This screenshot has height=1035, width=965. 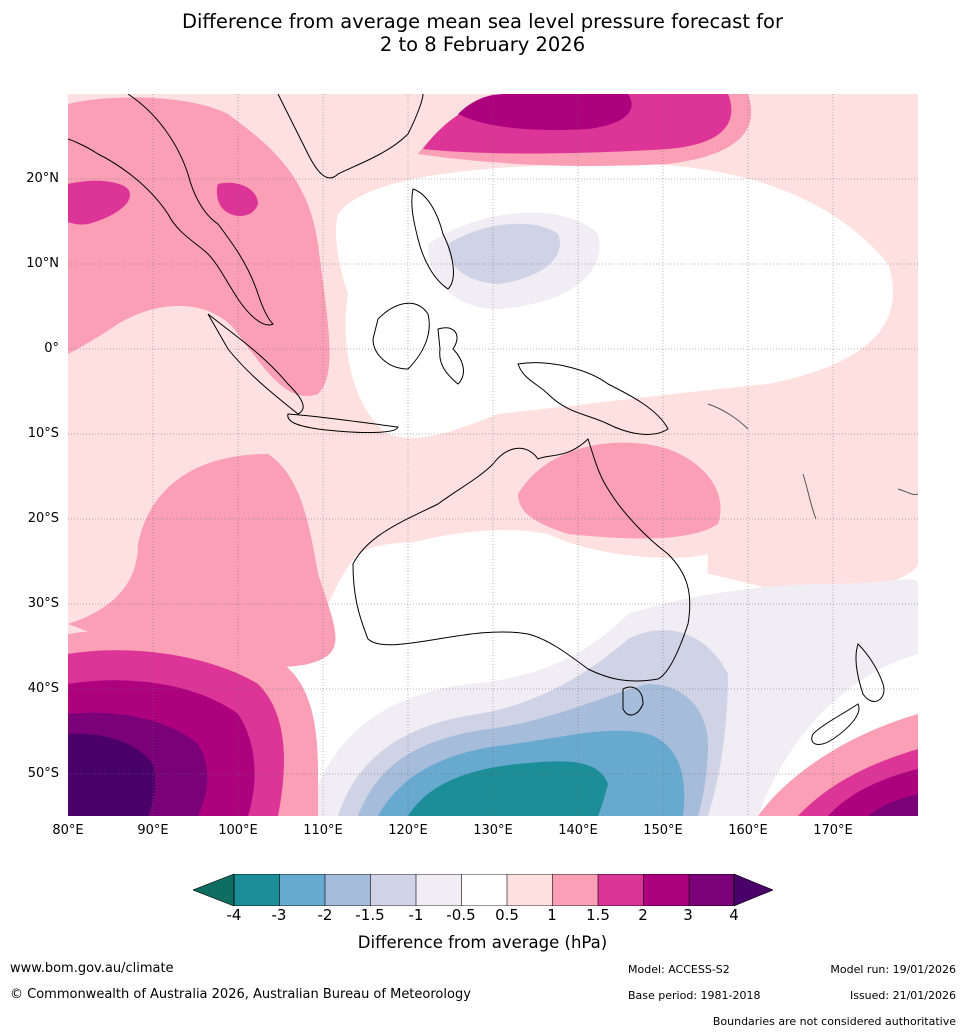 What do you see at coordinates (51, 348) in the screenshot?
I see `lat-label-0: 0°` at bounding box center [51, 348].